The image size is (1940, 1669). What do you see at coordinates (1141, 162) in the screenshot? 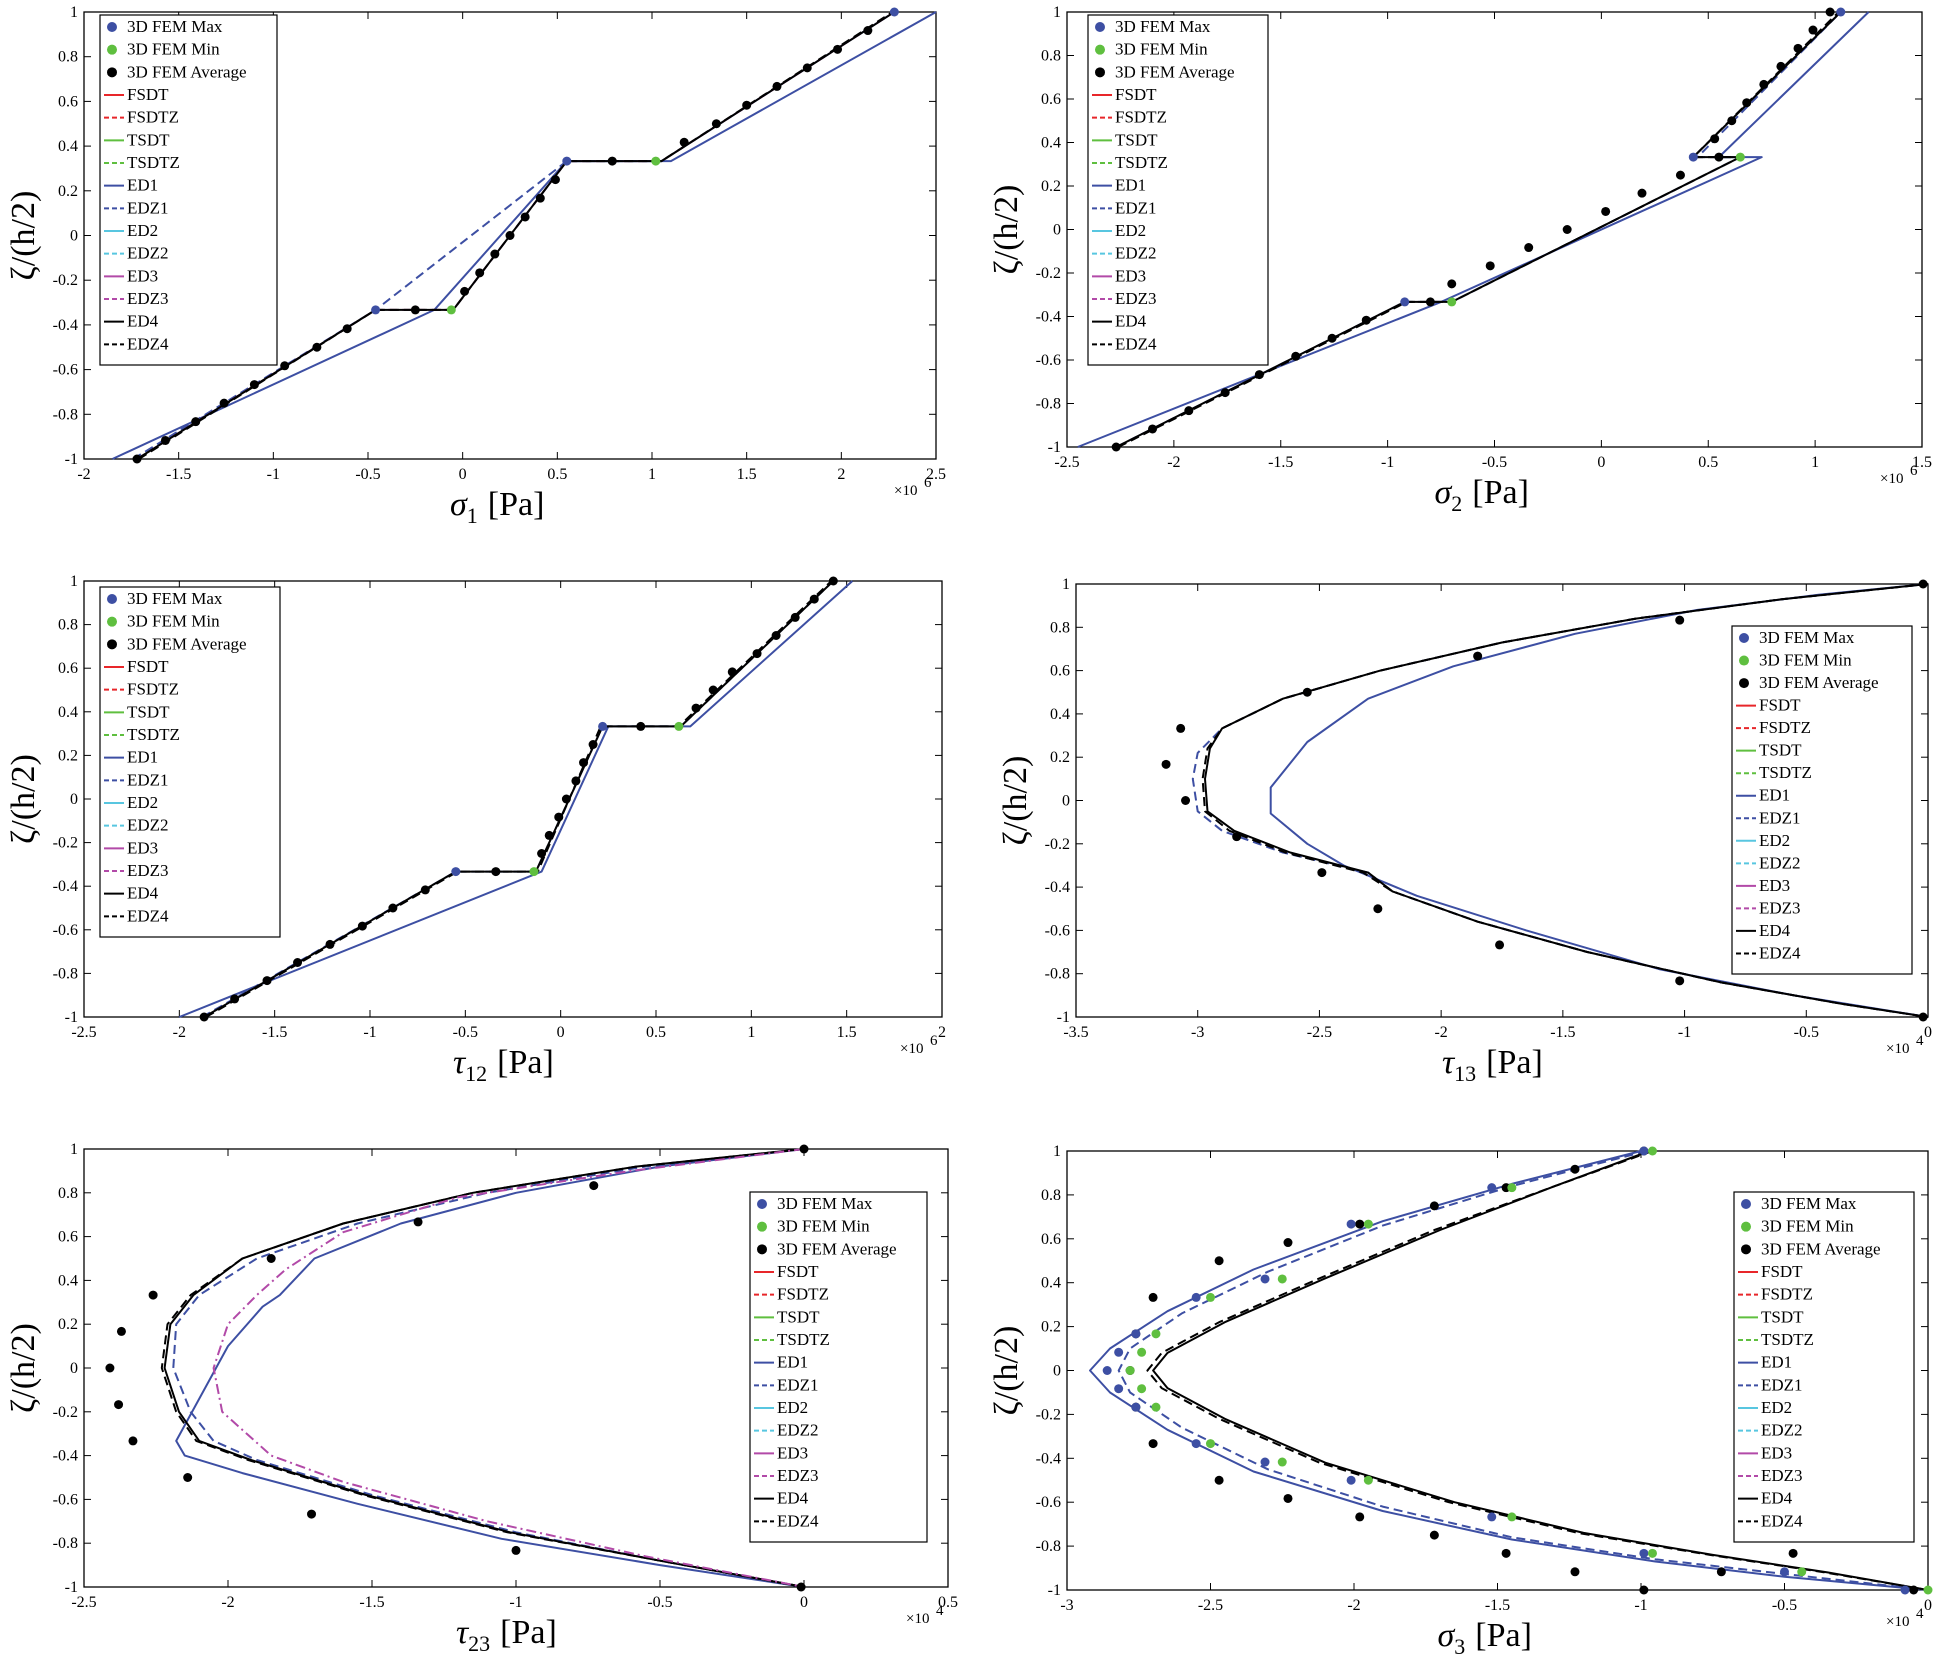
I see `legend-entry: TSDTZ` at bounding box center [1141, 162].